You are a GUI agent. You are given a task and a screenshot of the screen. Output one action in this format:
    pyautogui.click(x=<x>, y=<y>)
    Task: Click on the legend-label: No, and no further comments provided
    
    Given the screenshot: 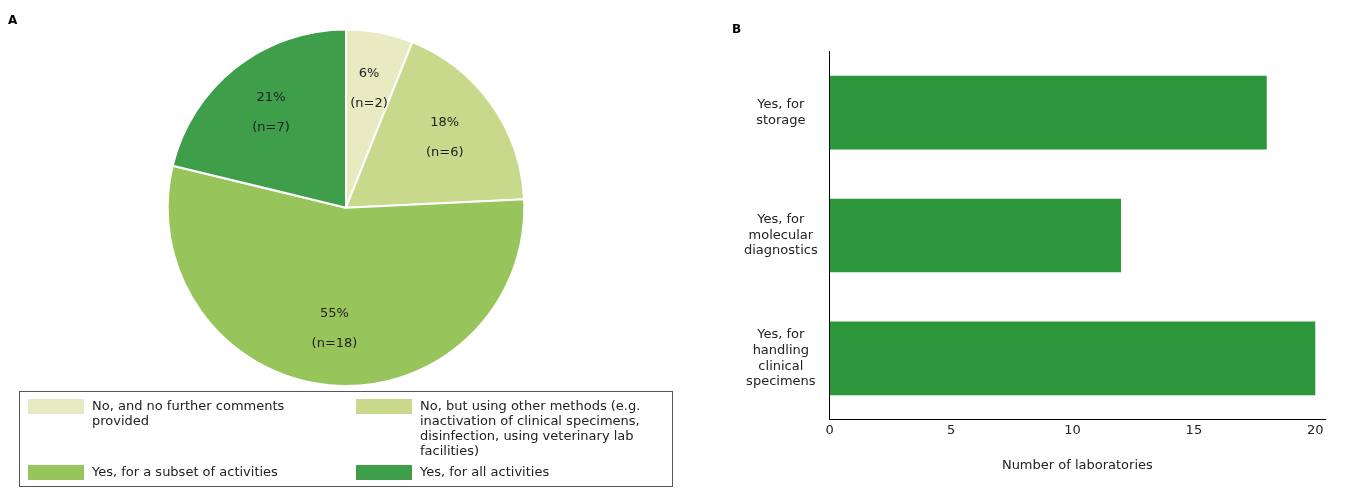 What is the action you would take?
    pyautogui.click(x=189, y=413)
    